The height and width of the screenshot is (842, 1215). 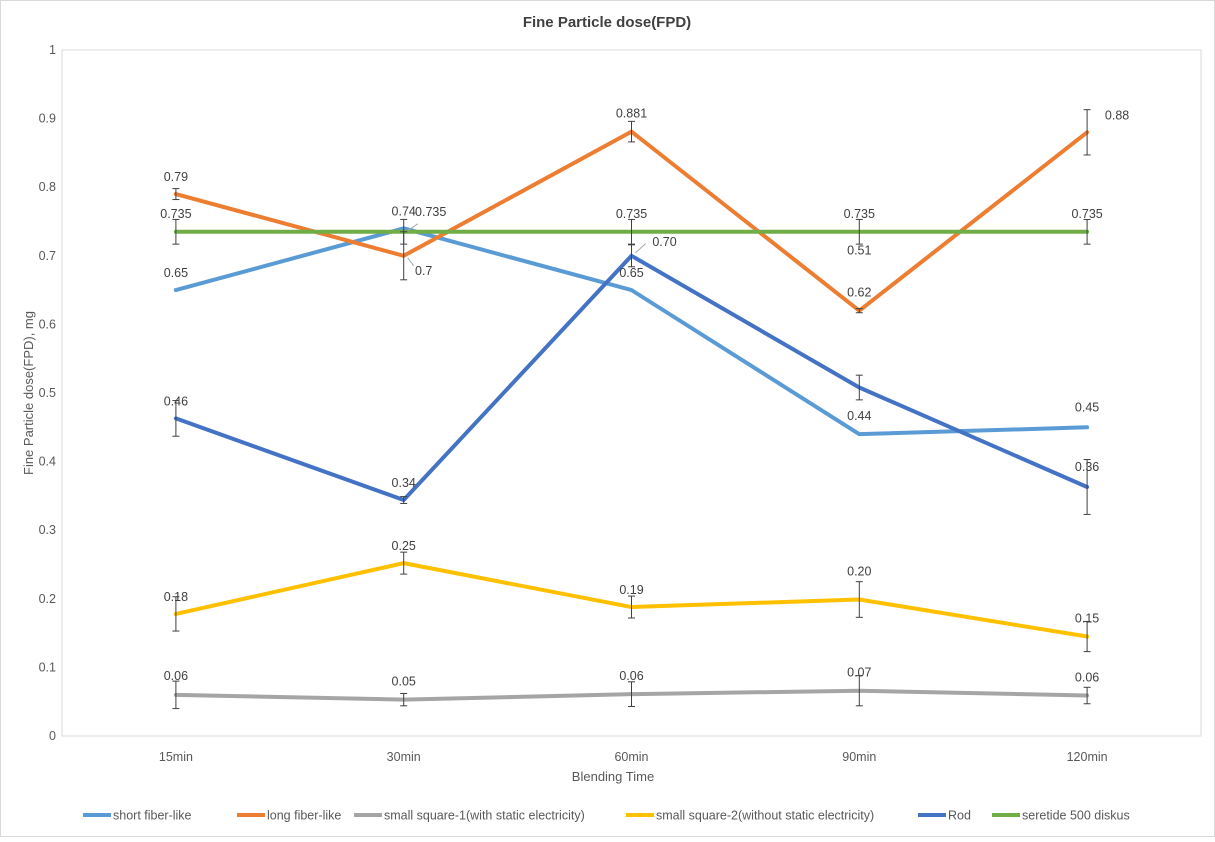 What do you see at coordinates (859, 251) in the screenshot?
I see `data-label: 0.51` at bounding box center [859, 251].